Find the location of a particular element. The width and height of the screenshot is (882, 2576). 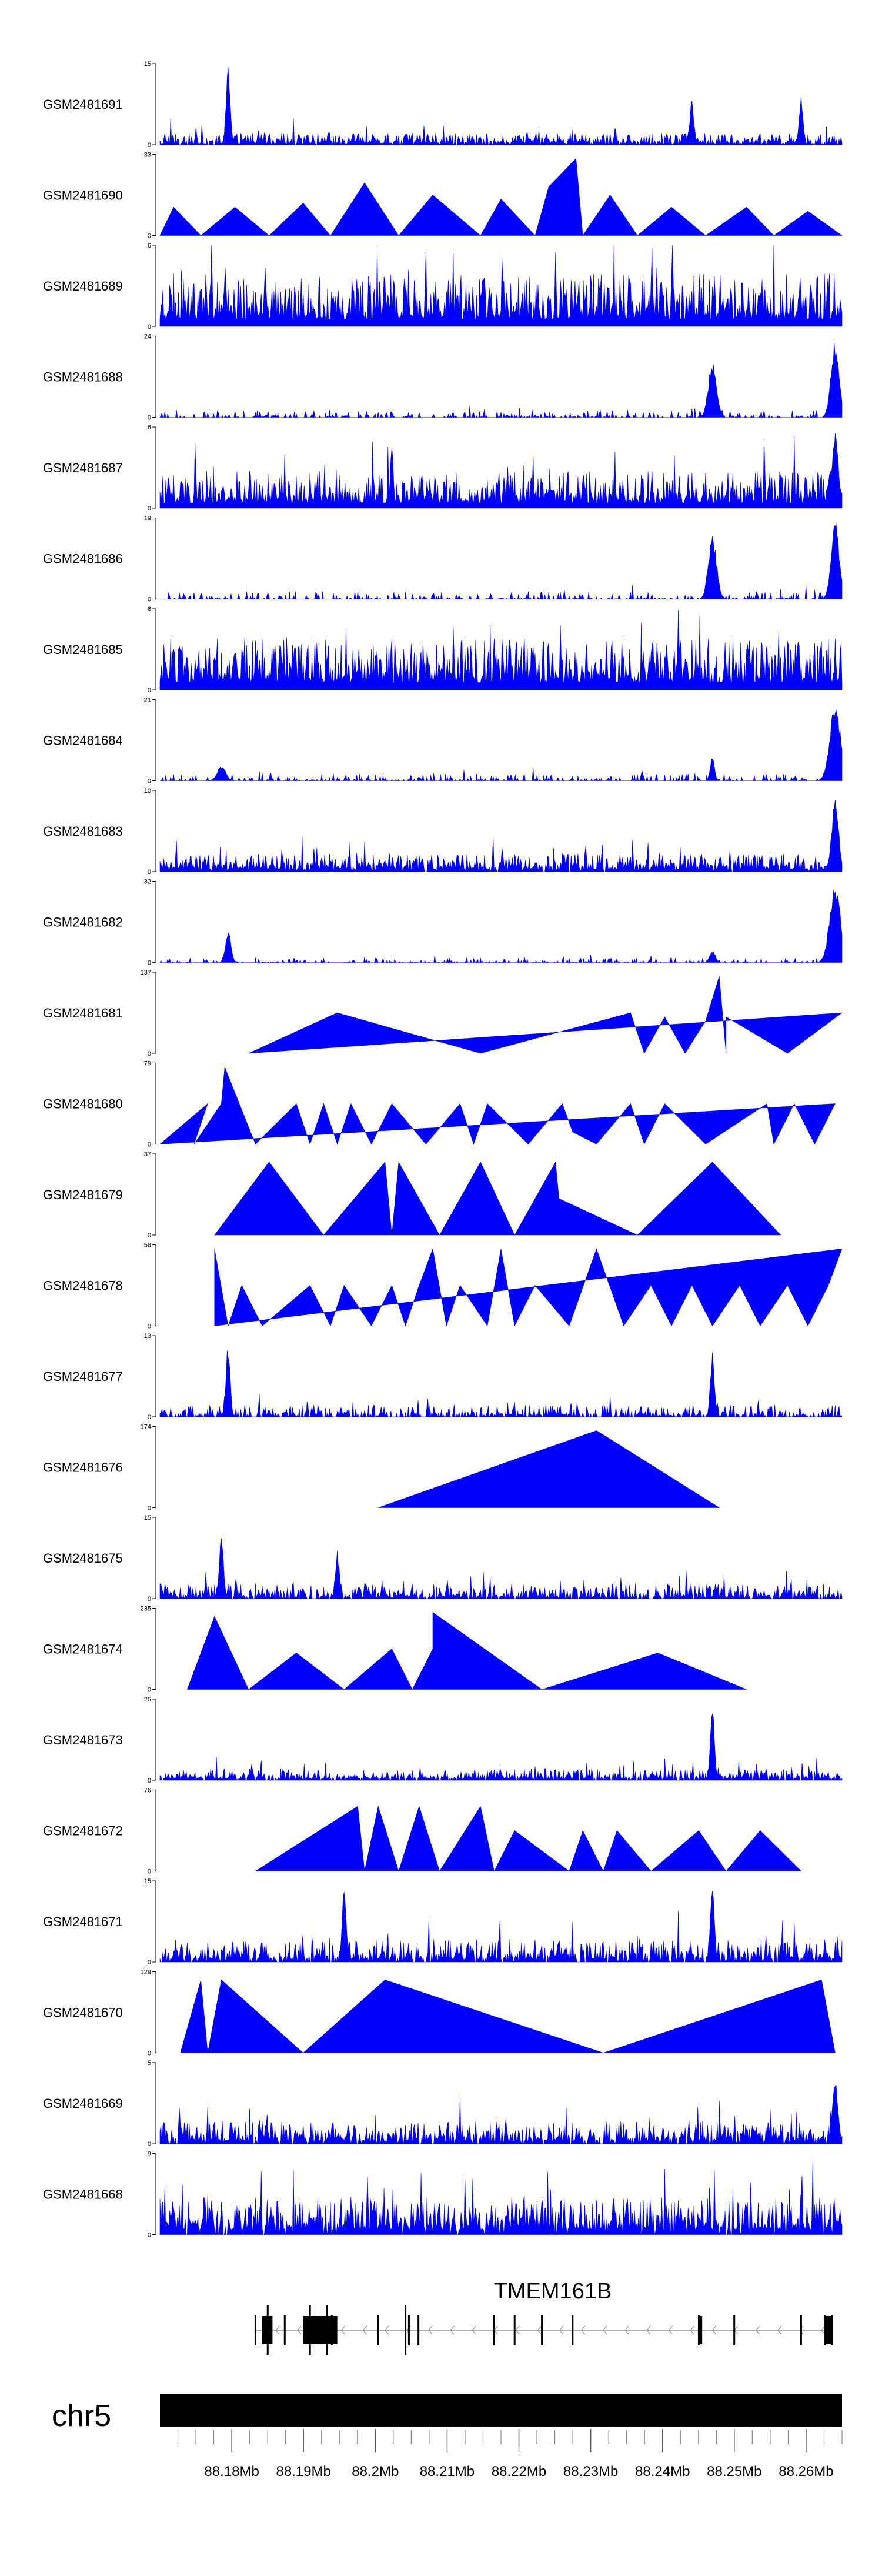

track-label: GSM2481682 is located at coordinates (83, 922).